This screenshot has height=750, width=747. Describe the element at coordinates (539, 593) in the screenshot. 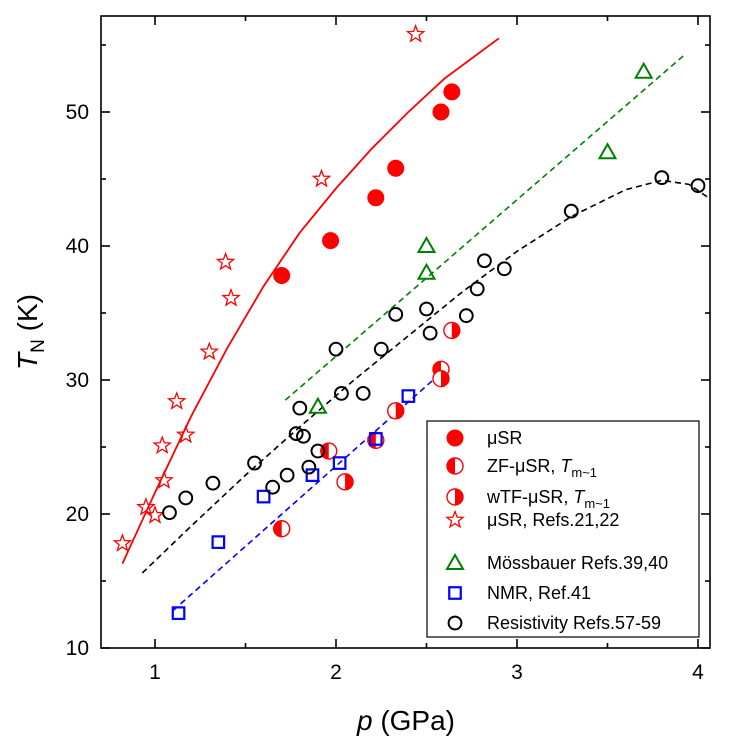

I see `legend-label: NMR, Ref.41` at that location.